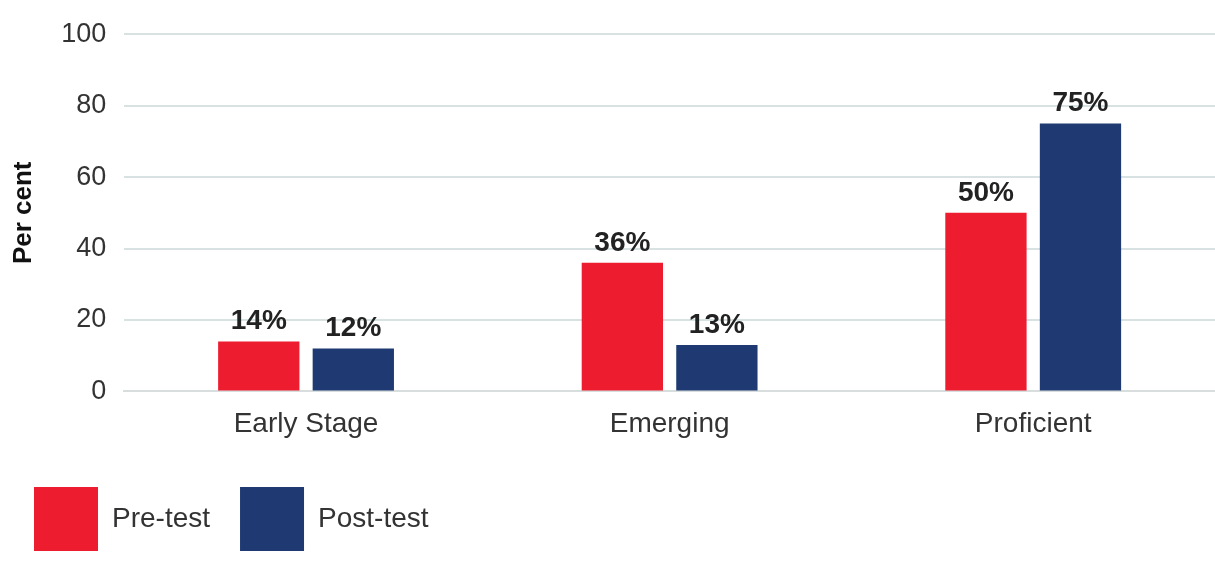 This screenshot has width=1215, height=561. Describe the element at coordinates (91, 246) in the screenshot. I see `y-tick-label: 40` at that location.